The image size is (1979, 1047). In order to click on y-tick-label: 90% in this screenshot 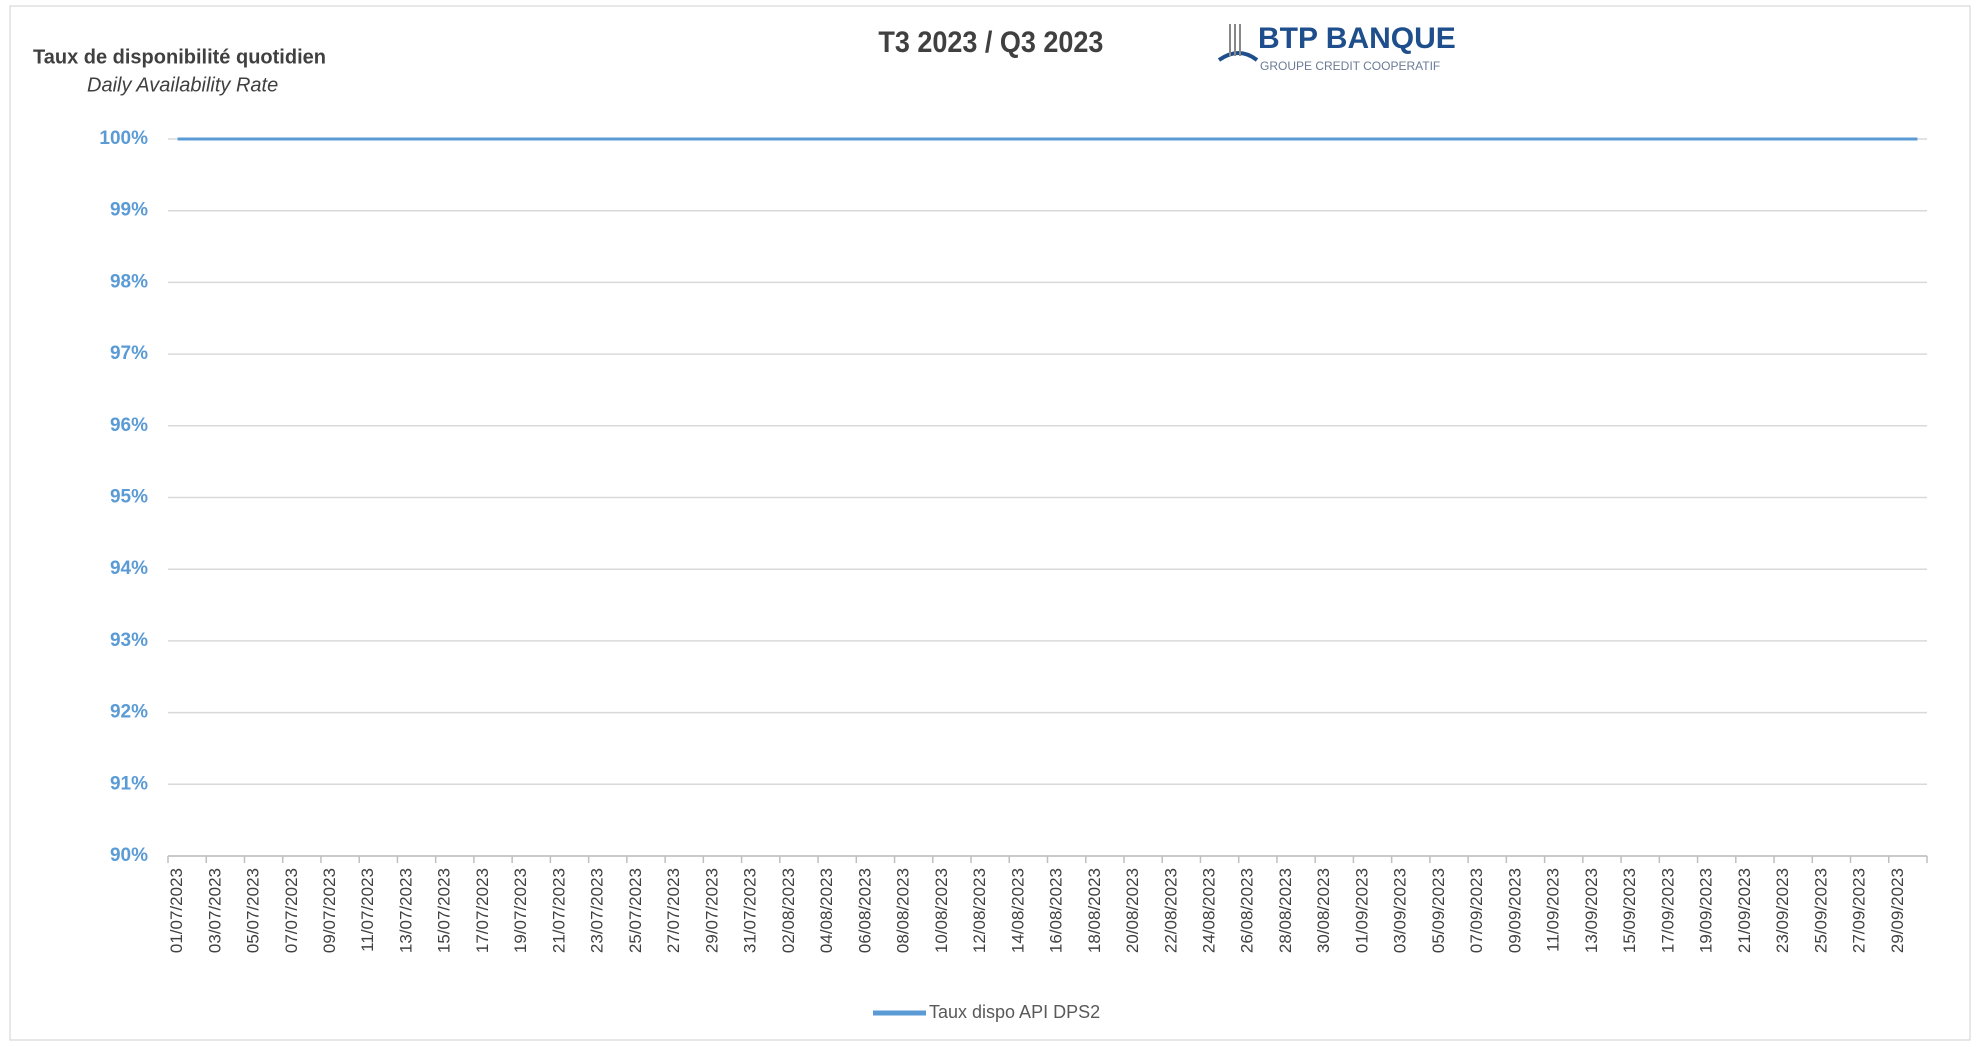, I will do `click(129, 855)`.